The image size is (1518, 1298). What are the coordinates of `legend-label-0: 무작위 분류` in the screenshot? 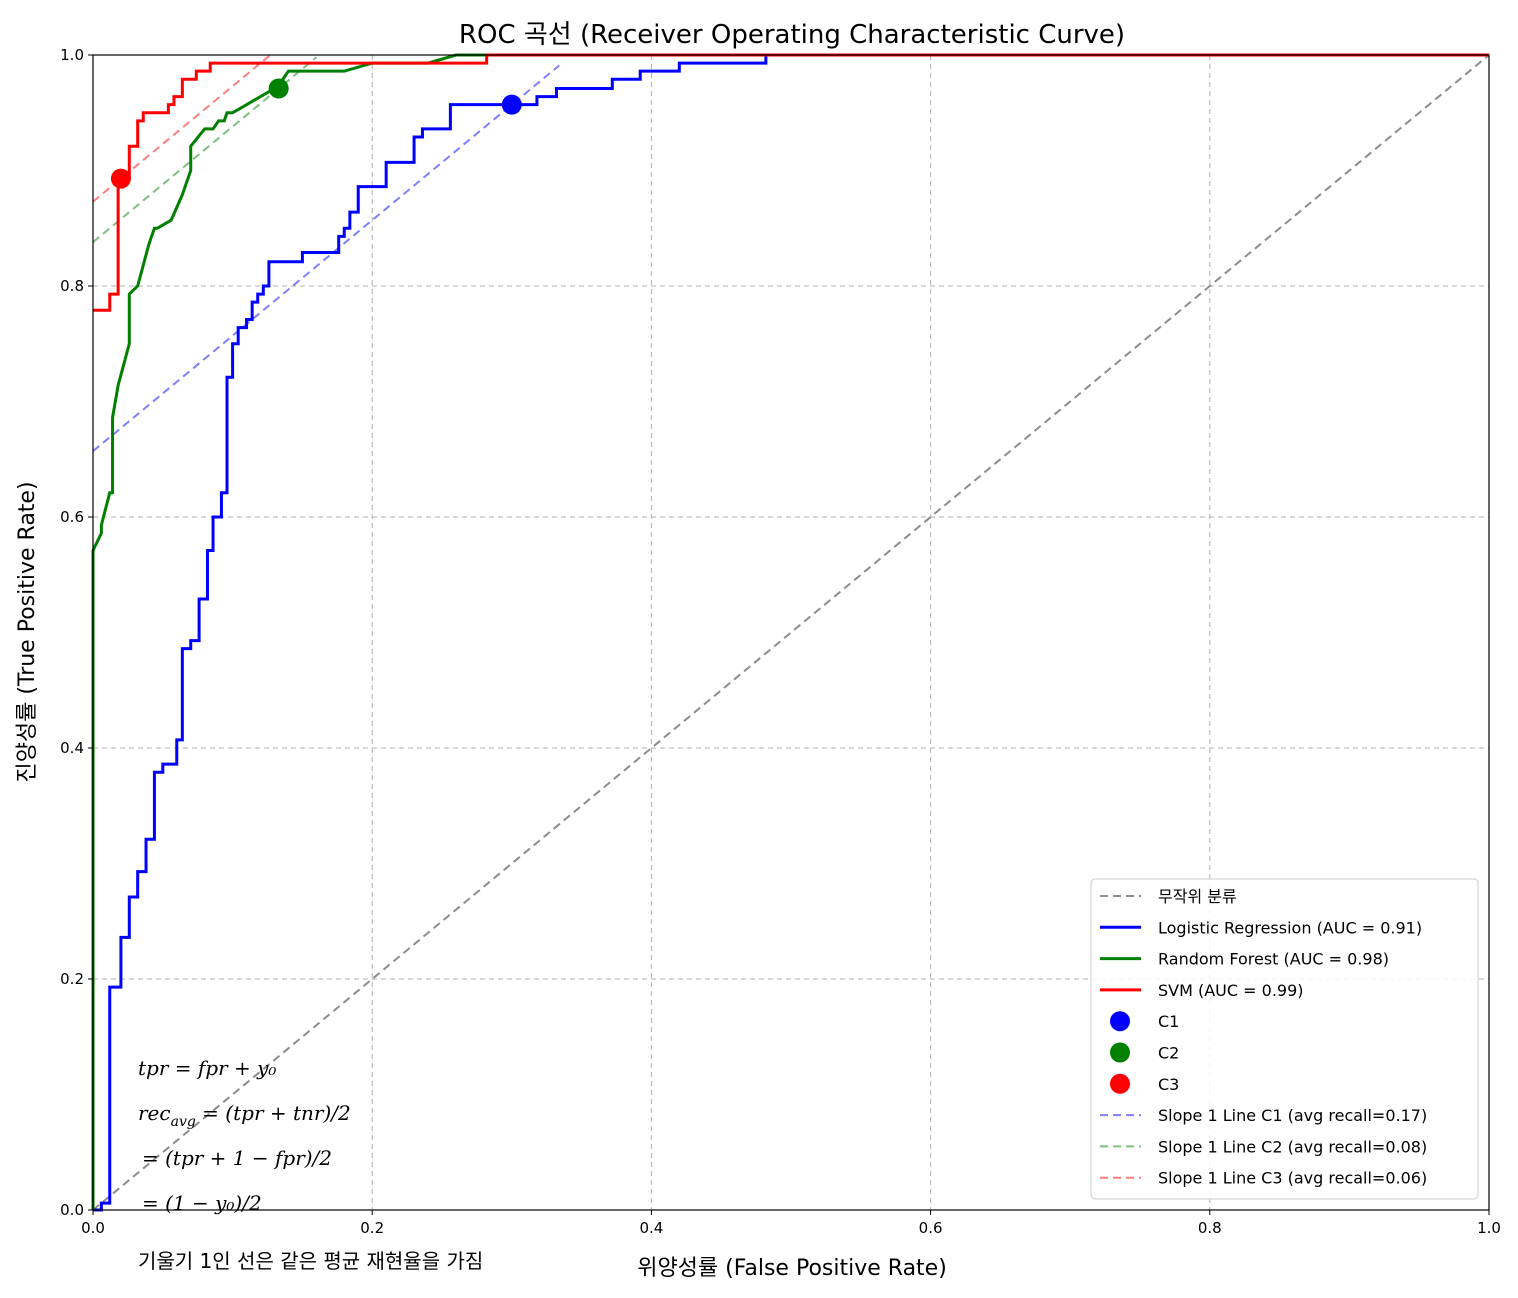 It's located at (1197, 896).